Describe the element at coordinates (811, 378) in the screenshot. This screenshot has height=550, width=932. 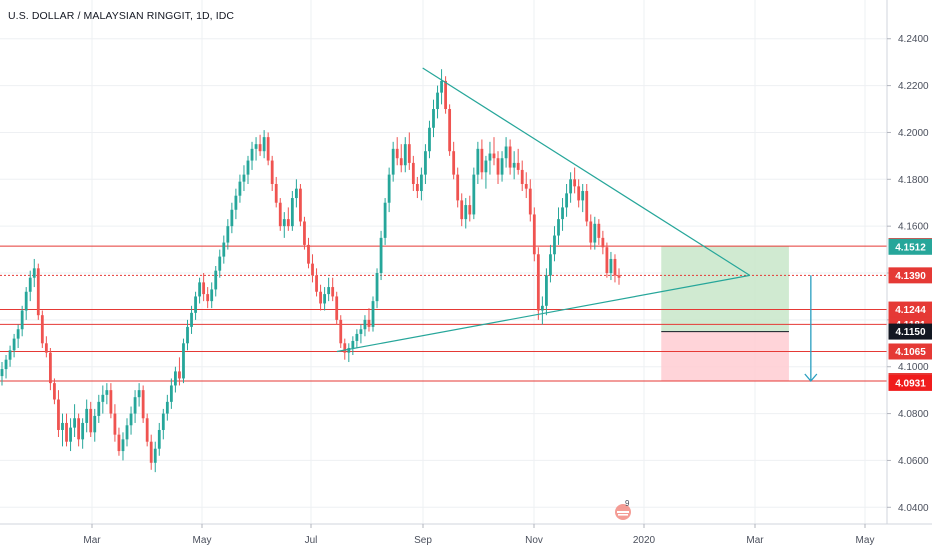
I see `target-arrow-head` at that location.